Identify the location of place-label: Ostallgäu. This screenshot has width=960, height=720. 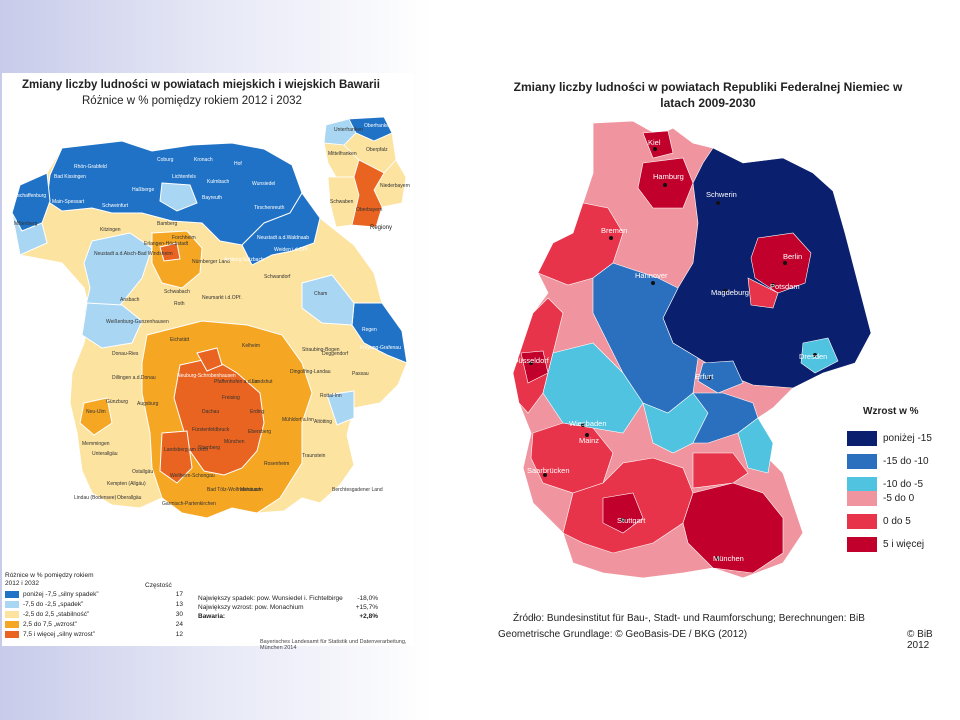
(142, 472).